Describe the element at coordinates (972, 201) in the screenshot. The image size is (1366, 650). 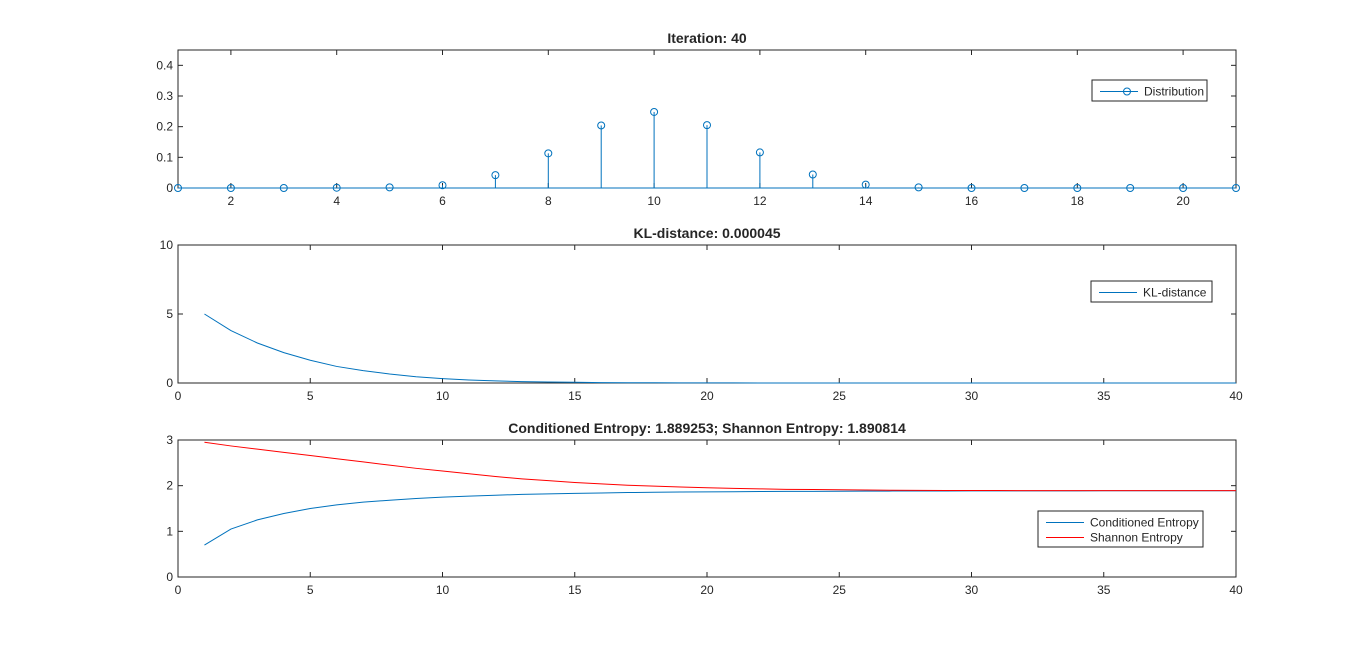
I see `x-tick-label: 16` at that location.